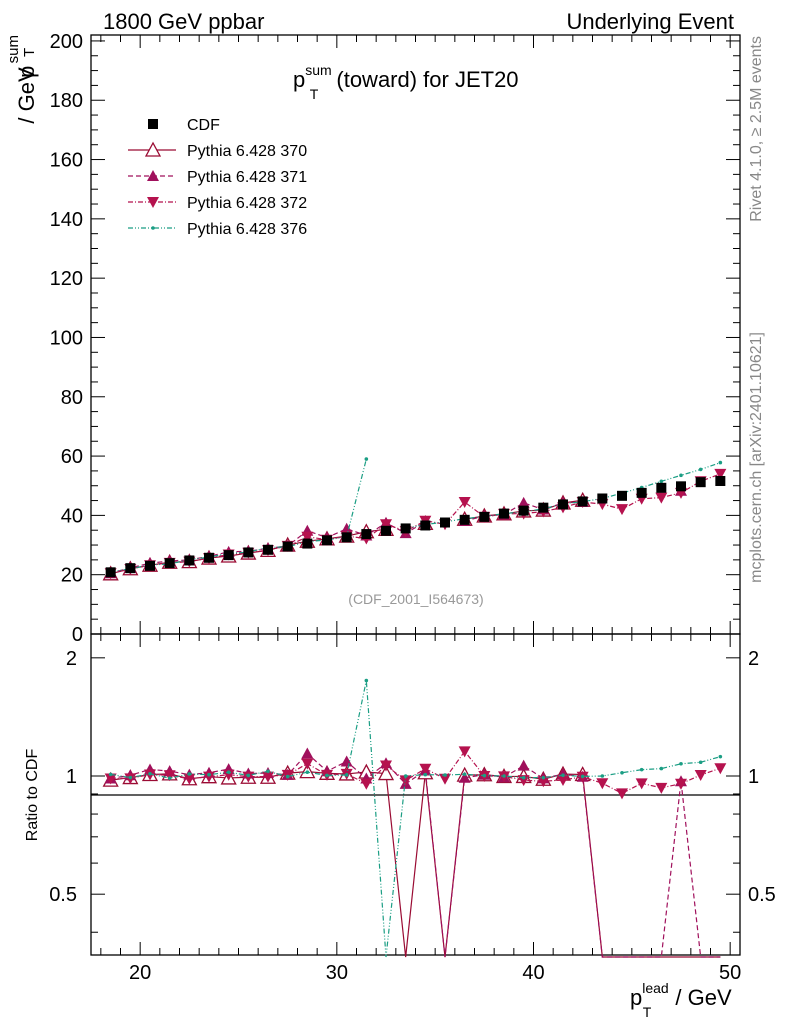  What do you see at coordinates (414, 519) in the screenshot?
I see `main-series` at bounding box center [414, 519].